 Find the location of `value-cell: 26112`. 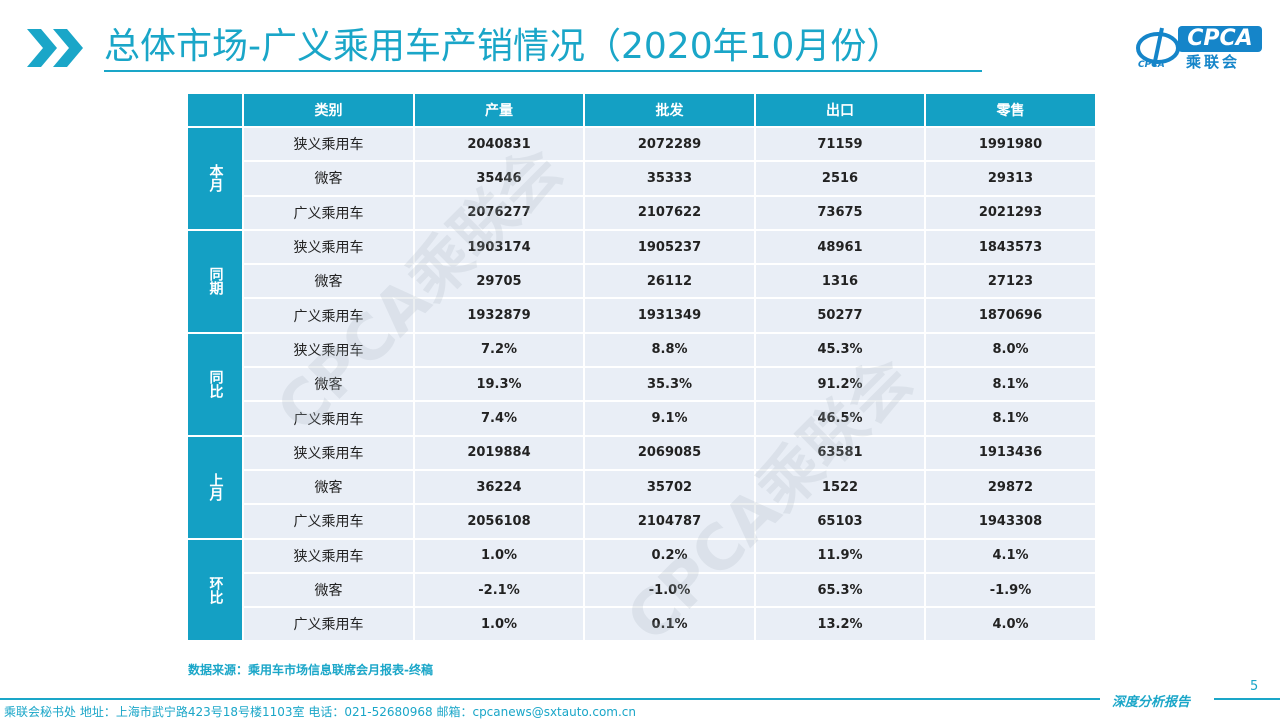

value-cell: 26112 is located at coordinates (669, 281).